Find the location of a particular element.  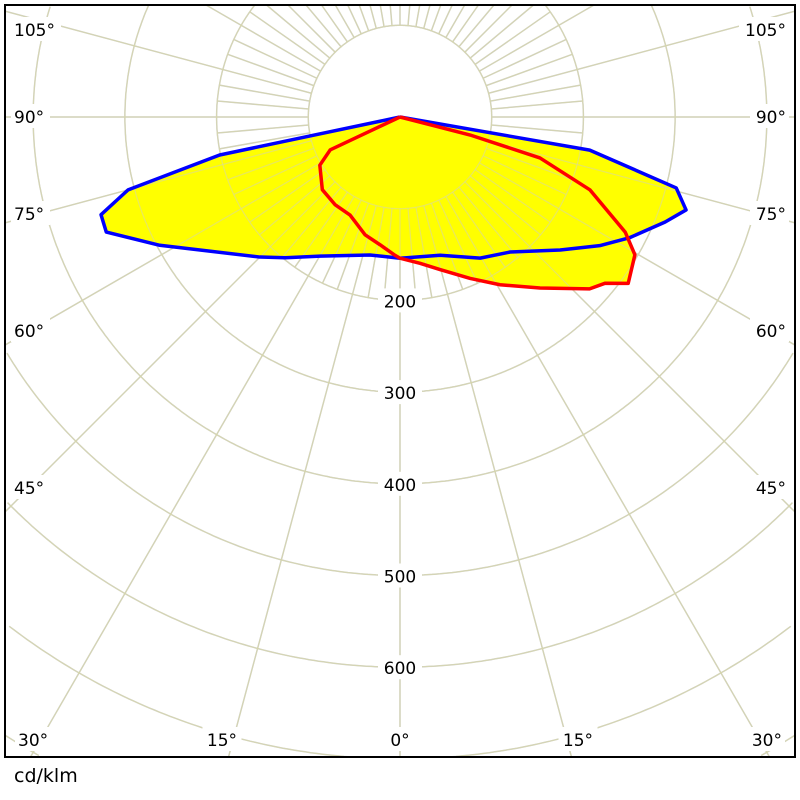

radial-tick-label: 600 is located at coordinates (400, 669).